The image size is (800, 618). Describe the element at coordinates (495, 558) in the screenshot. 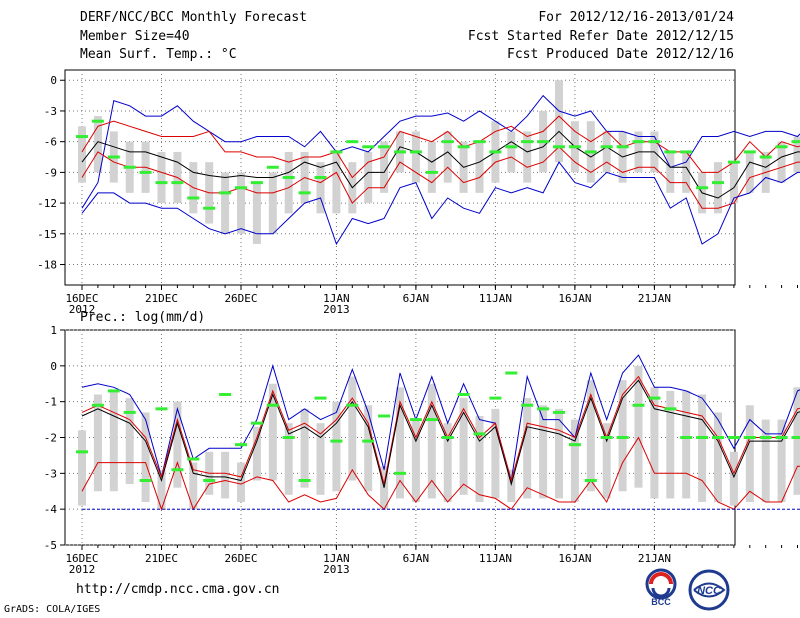

I see `precip-x-tick-label: 11JAN` at that location.